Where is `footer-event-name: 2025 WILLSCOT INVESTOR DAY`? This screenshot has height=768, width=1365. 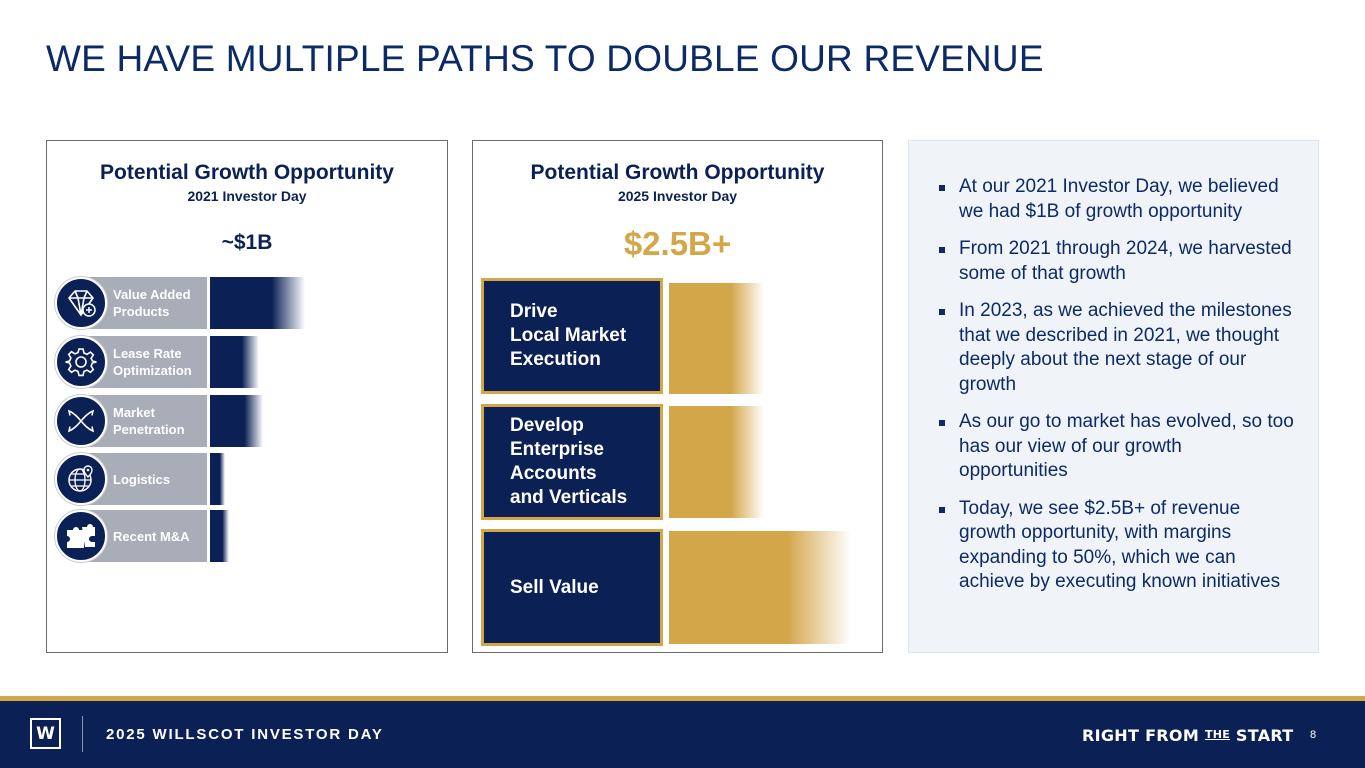 footer-event-name: 2025 WILLSCOT INVESTOR DAY is located at coordinates (245, 734).